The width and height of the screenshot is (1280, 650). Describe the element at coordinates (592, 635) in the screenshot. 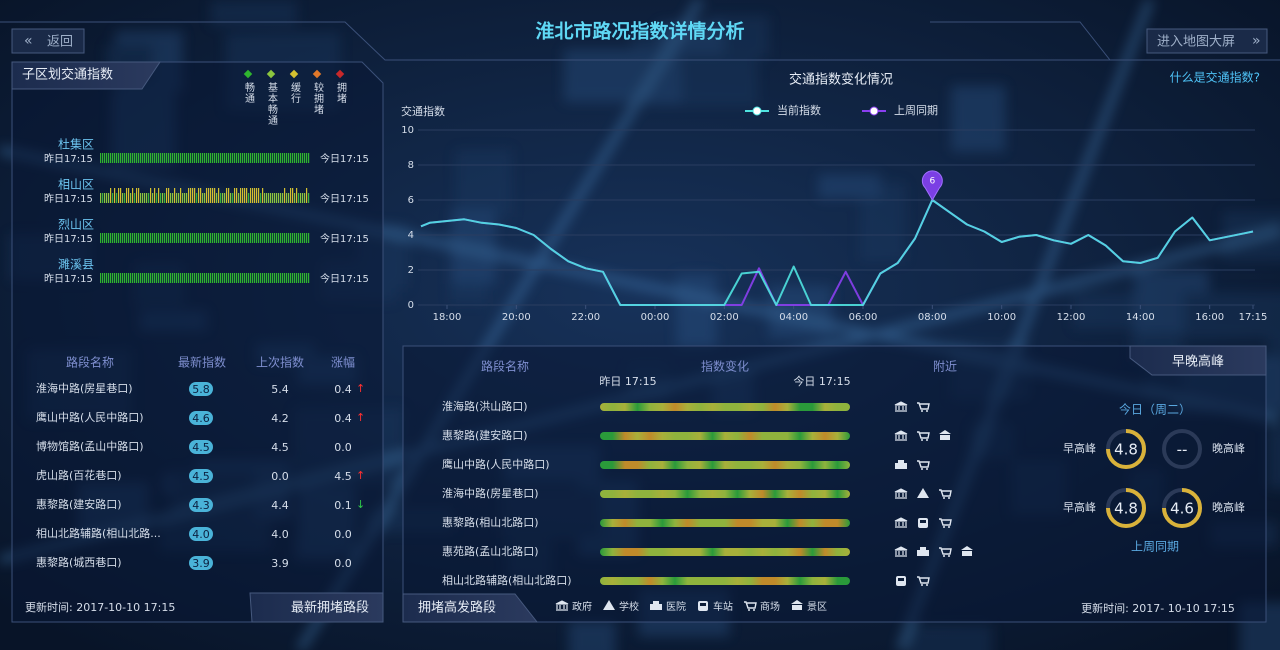

I see `map-block` at that location.